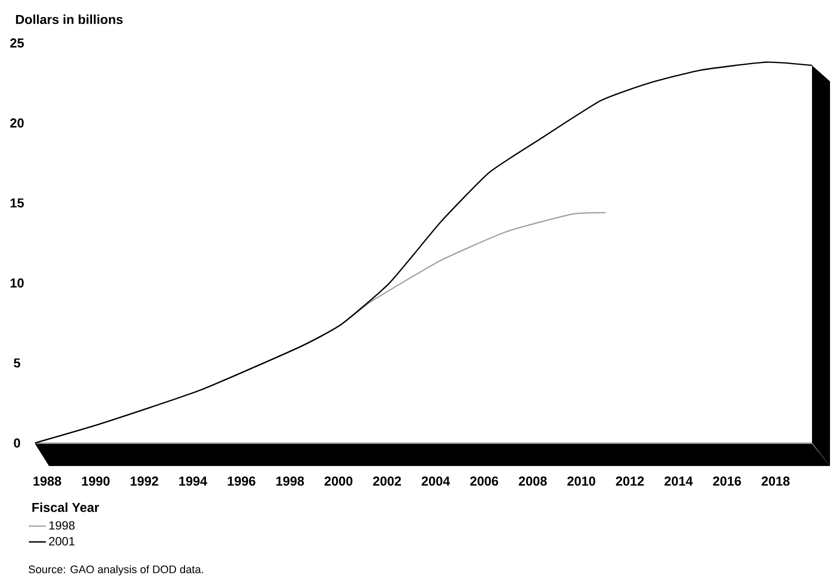  I want to click on x-tick-label: 1992, so click(144, 481).